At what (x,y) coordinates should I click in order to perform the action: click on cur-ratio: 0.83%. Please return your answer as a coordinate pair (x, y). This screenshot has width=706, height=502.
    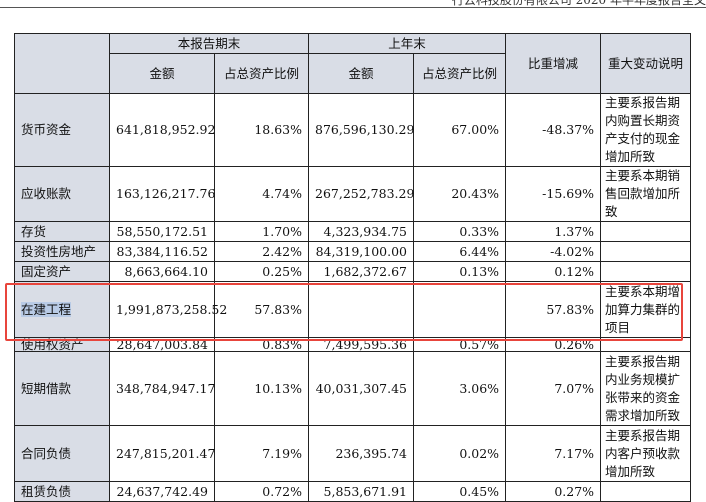
    Looking at the image, I should click on (261, 344).